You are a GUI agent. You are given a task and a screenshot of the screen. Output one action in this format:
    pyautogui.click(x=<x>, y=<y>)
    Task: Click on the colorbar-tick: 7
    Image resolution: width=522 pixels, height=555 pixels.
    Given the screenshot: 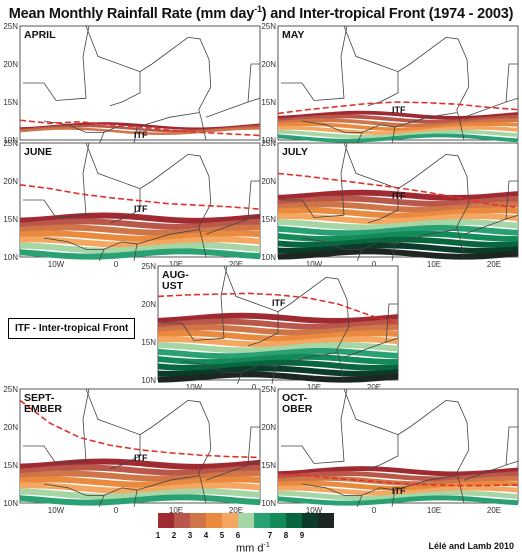 What is the action you would take?
    pyautogui.click(x=270, y=535)
    